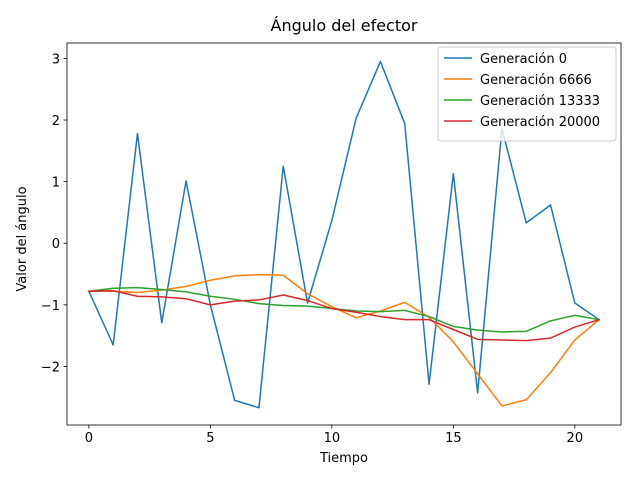 Image resolution: width=640 pixels, height=480 pixels. I want to click on legend-label-3: Generación 20000, so click(540, 122).